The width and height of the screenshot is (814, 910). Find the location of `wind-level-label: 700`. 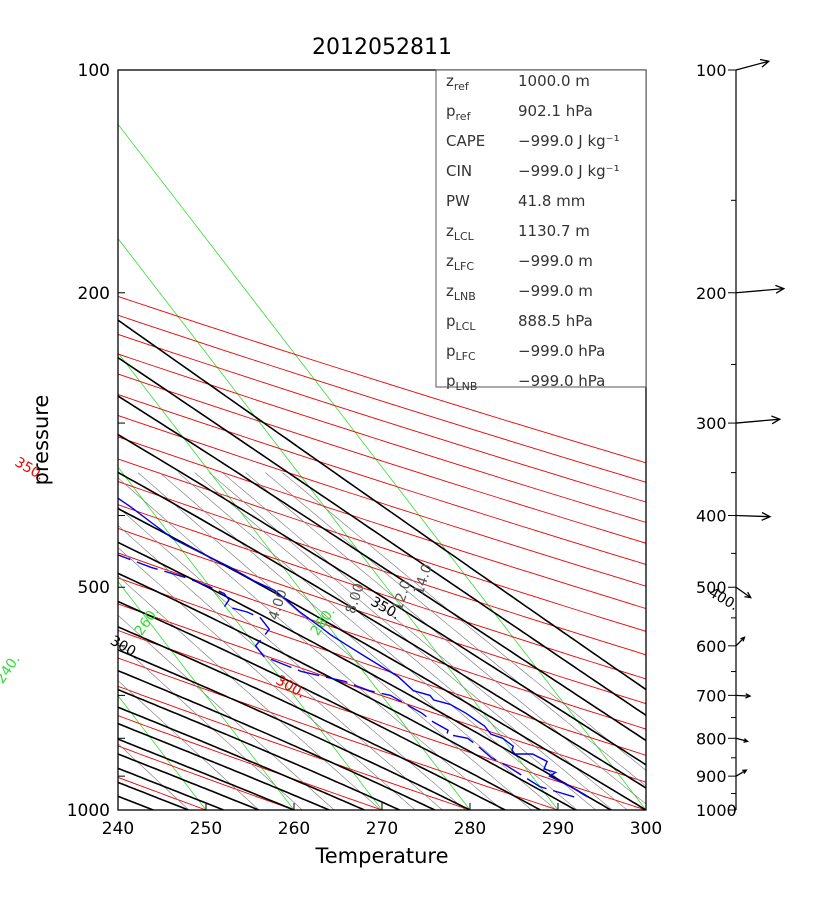

wind-level-label: 700 is located at coordinates (711, 695).